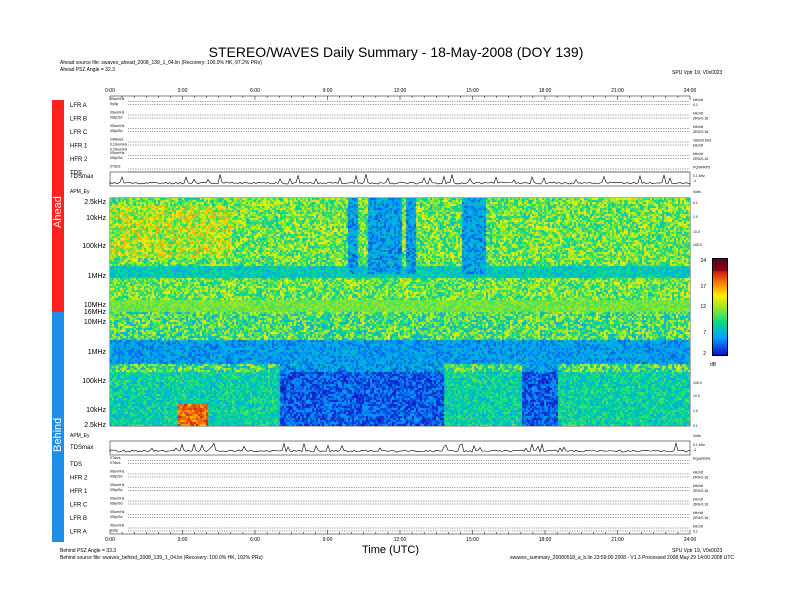  I want to click on right-freq-label-ahead: 1.0, so click(695, 217).